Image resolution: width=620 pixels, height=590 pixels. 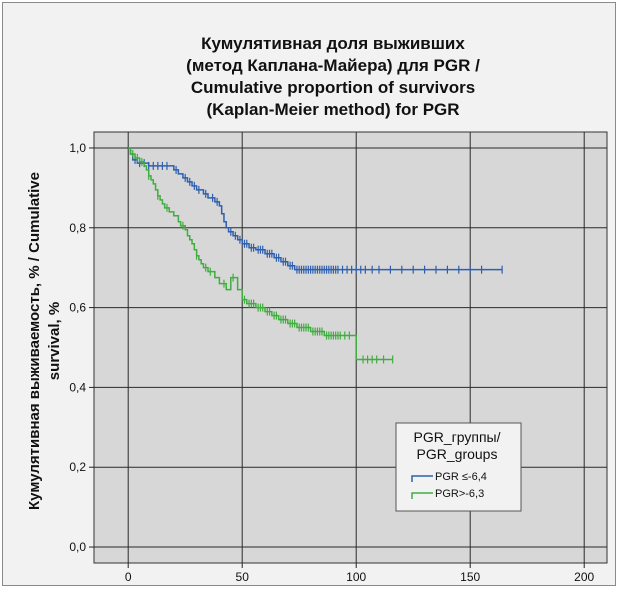 What do you see at coordinates (470, 577) in the screenshot?
I see `x-tick-label: 150` at bounding box center [470, 577].